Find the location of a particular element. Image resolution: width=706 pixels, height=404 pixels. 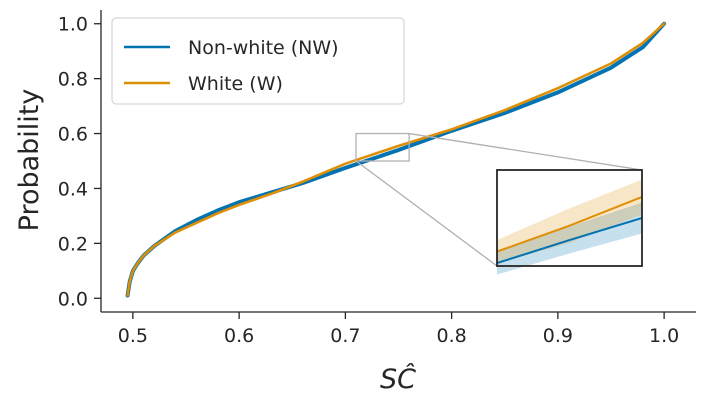

legend-frame is located at coordinates (258, 61).